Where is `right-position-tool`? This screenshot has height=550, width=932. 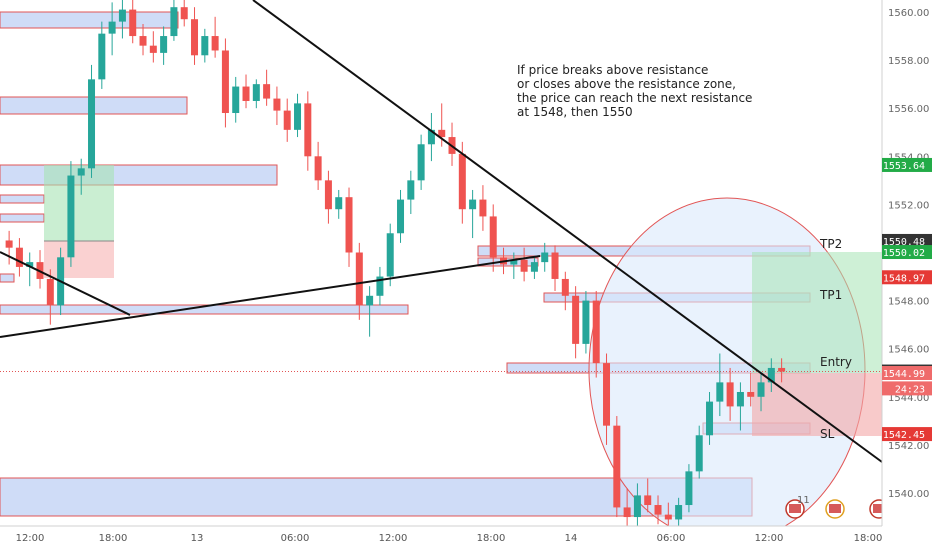
right-position-tool is located at coordinates (817, 344).